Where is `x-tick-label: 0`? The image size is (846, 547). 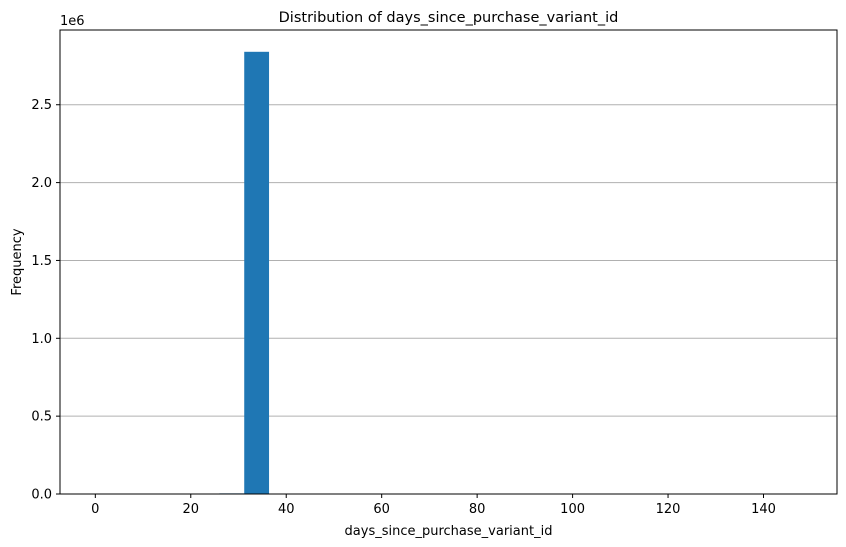 x-tick-label: 0 is located at coordinates (95, 509).